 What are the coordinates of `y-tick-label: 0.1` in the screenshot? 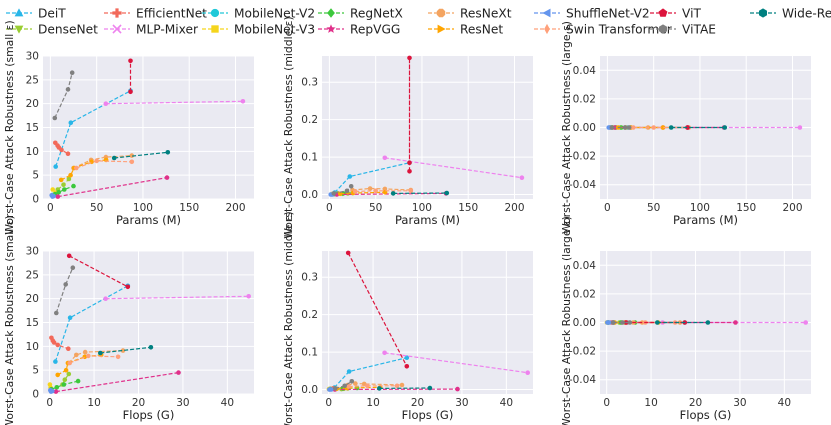 It's located at (309, 353).